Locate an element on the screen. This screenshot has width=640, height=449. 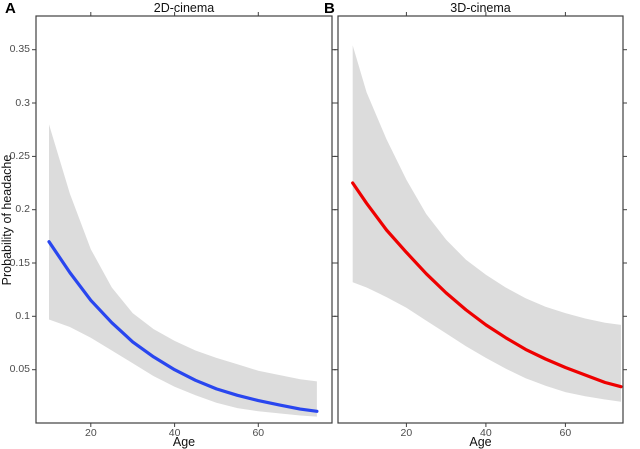
y-tick-label: 0.15 is located at coordinates (19, 262).